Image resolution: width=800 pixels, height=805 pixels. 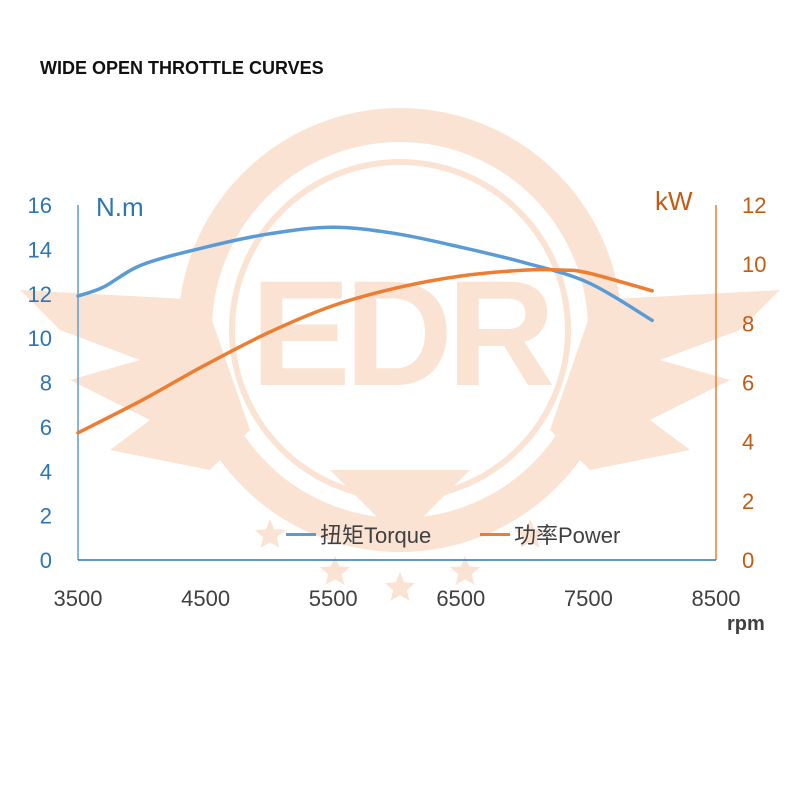 I want to click on left-y-tick-label: 0, so click(x=46, y=560).